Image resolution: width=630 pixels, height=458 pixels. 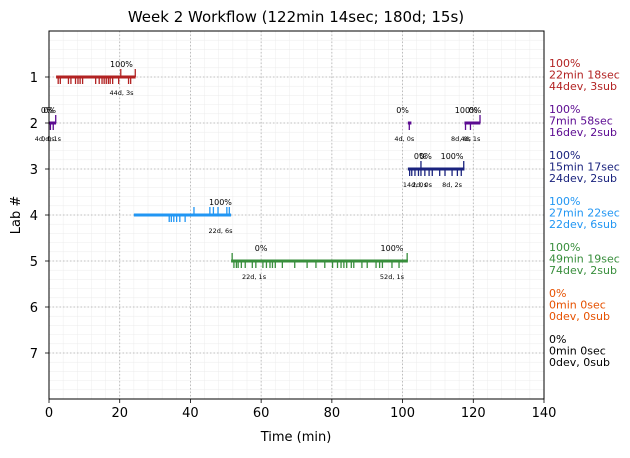 What do you see at coordinates (51, 139) in the screenshot?
I see `lab-2-annotation: 0d, 1s` at bounding box center [51, 139].